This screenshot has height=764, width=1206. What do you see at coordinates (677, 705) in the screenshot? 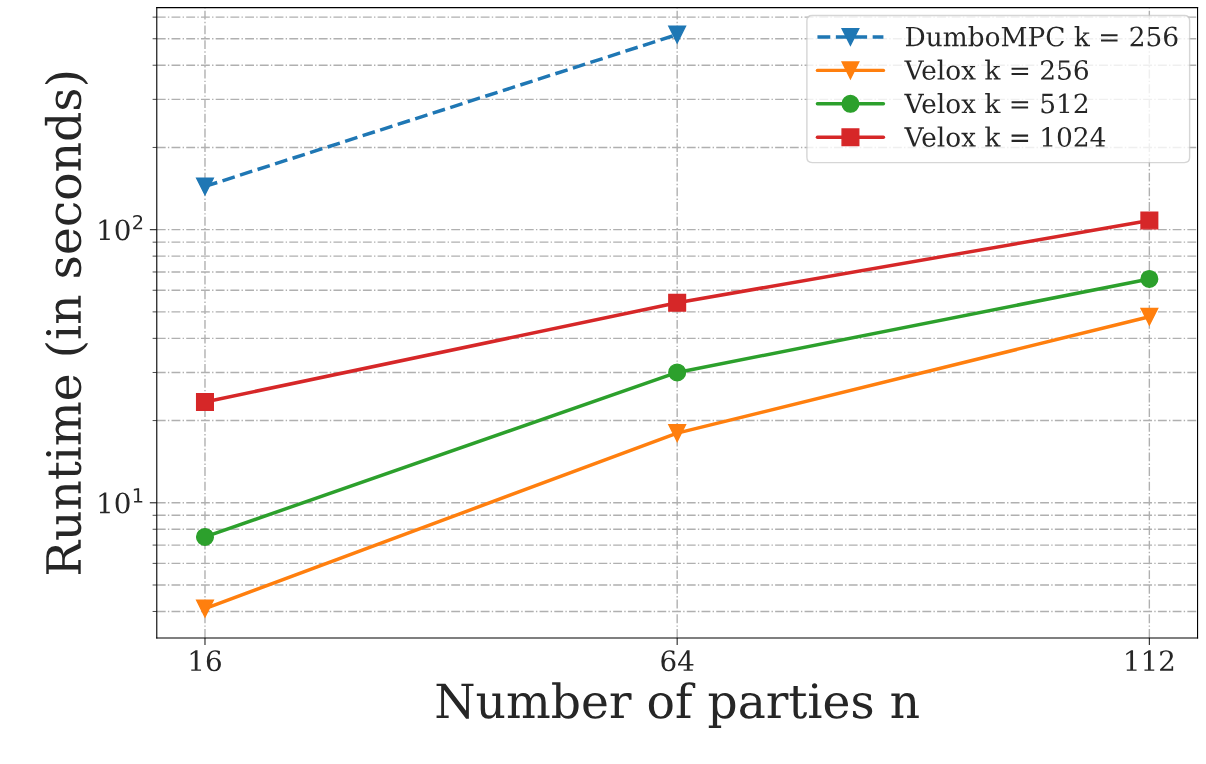
I see `x-axis-title: Number of parties n` at bounding box center [677, 705].